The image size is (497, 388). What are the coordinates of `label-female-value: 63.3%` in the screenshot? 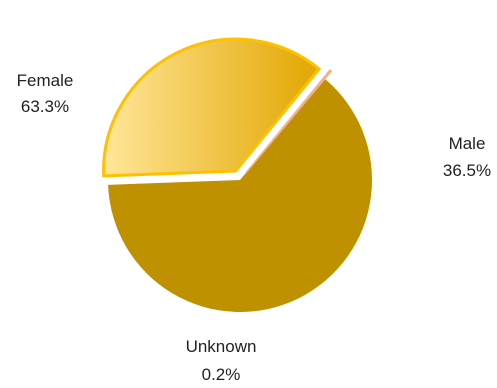 It's located at (45, 106).